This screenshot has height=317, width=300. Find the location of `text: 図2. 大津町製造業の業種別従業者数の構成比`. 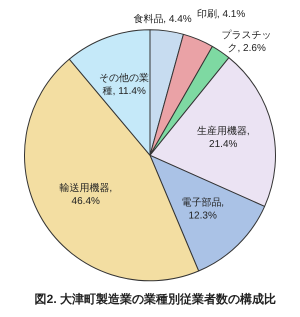

text: 図2. 大津町製造業の業種別従業者数の構成比 is located at coordinates (155, 299).